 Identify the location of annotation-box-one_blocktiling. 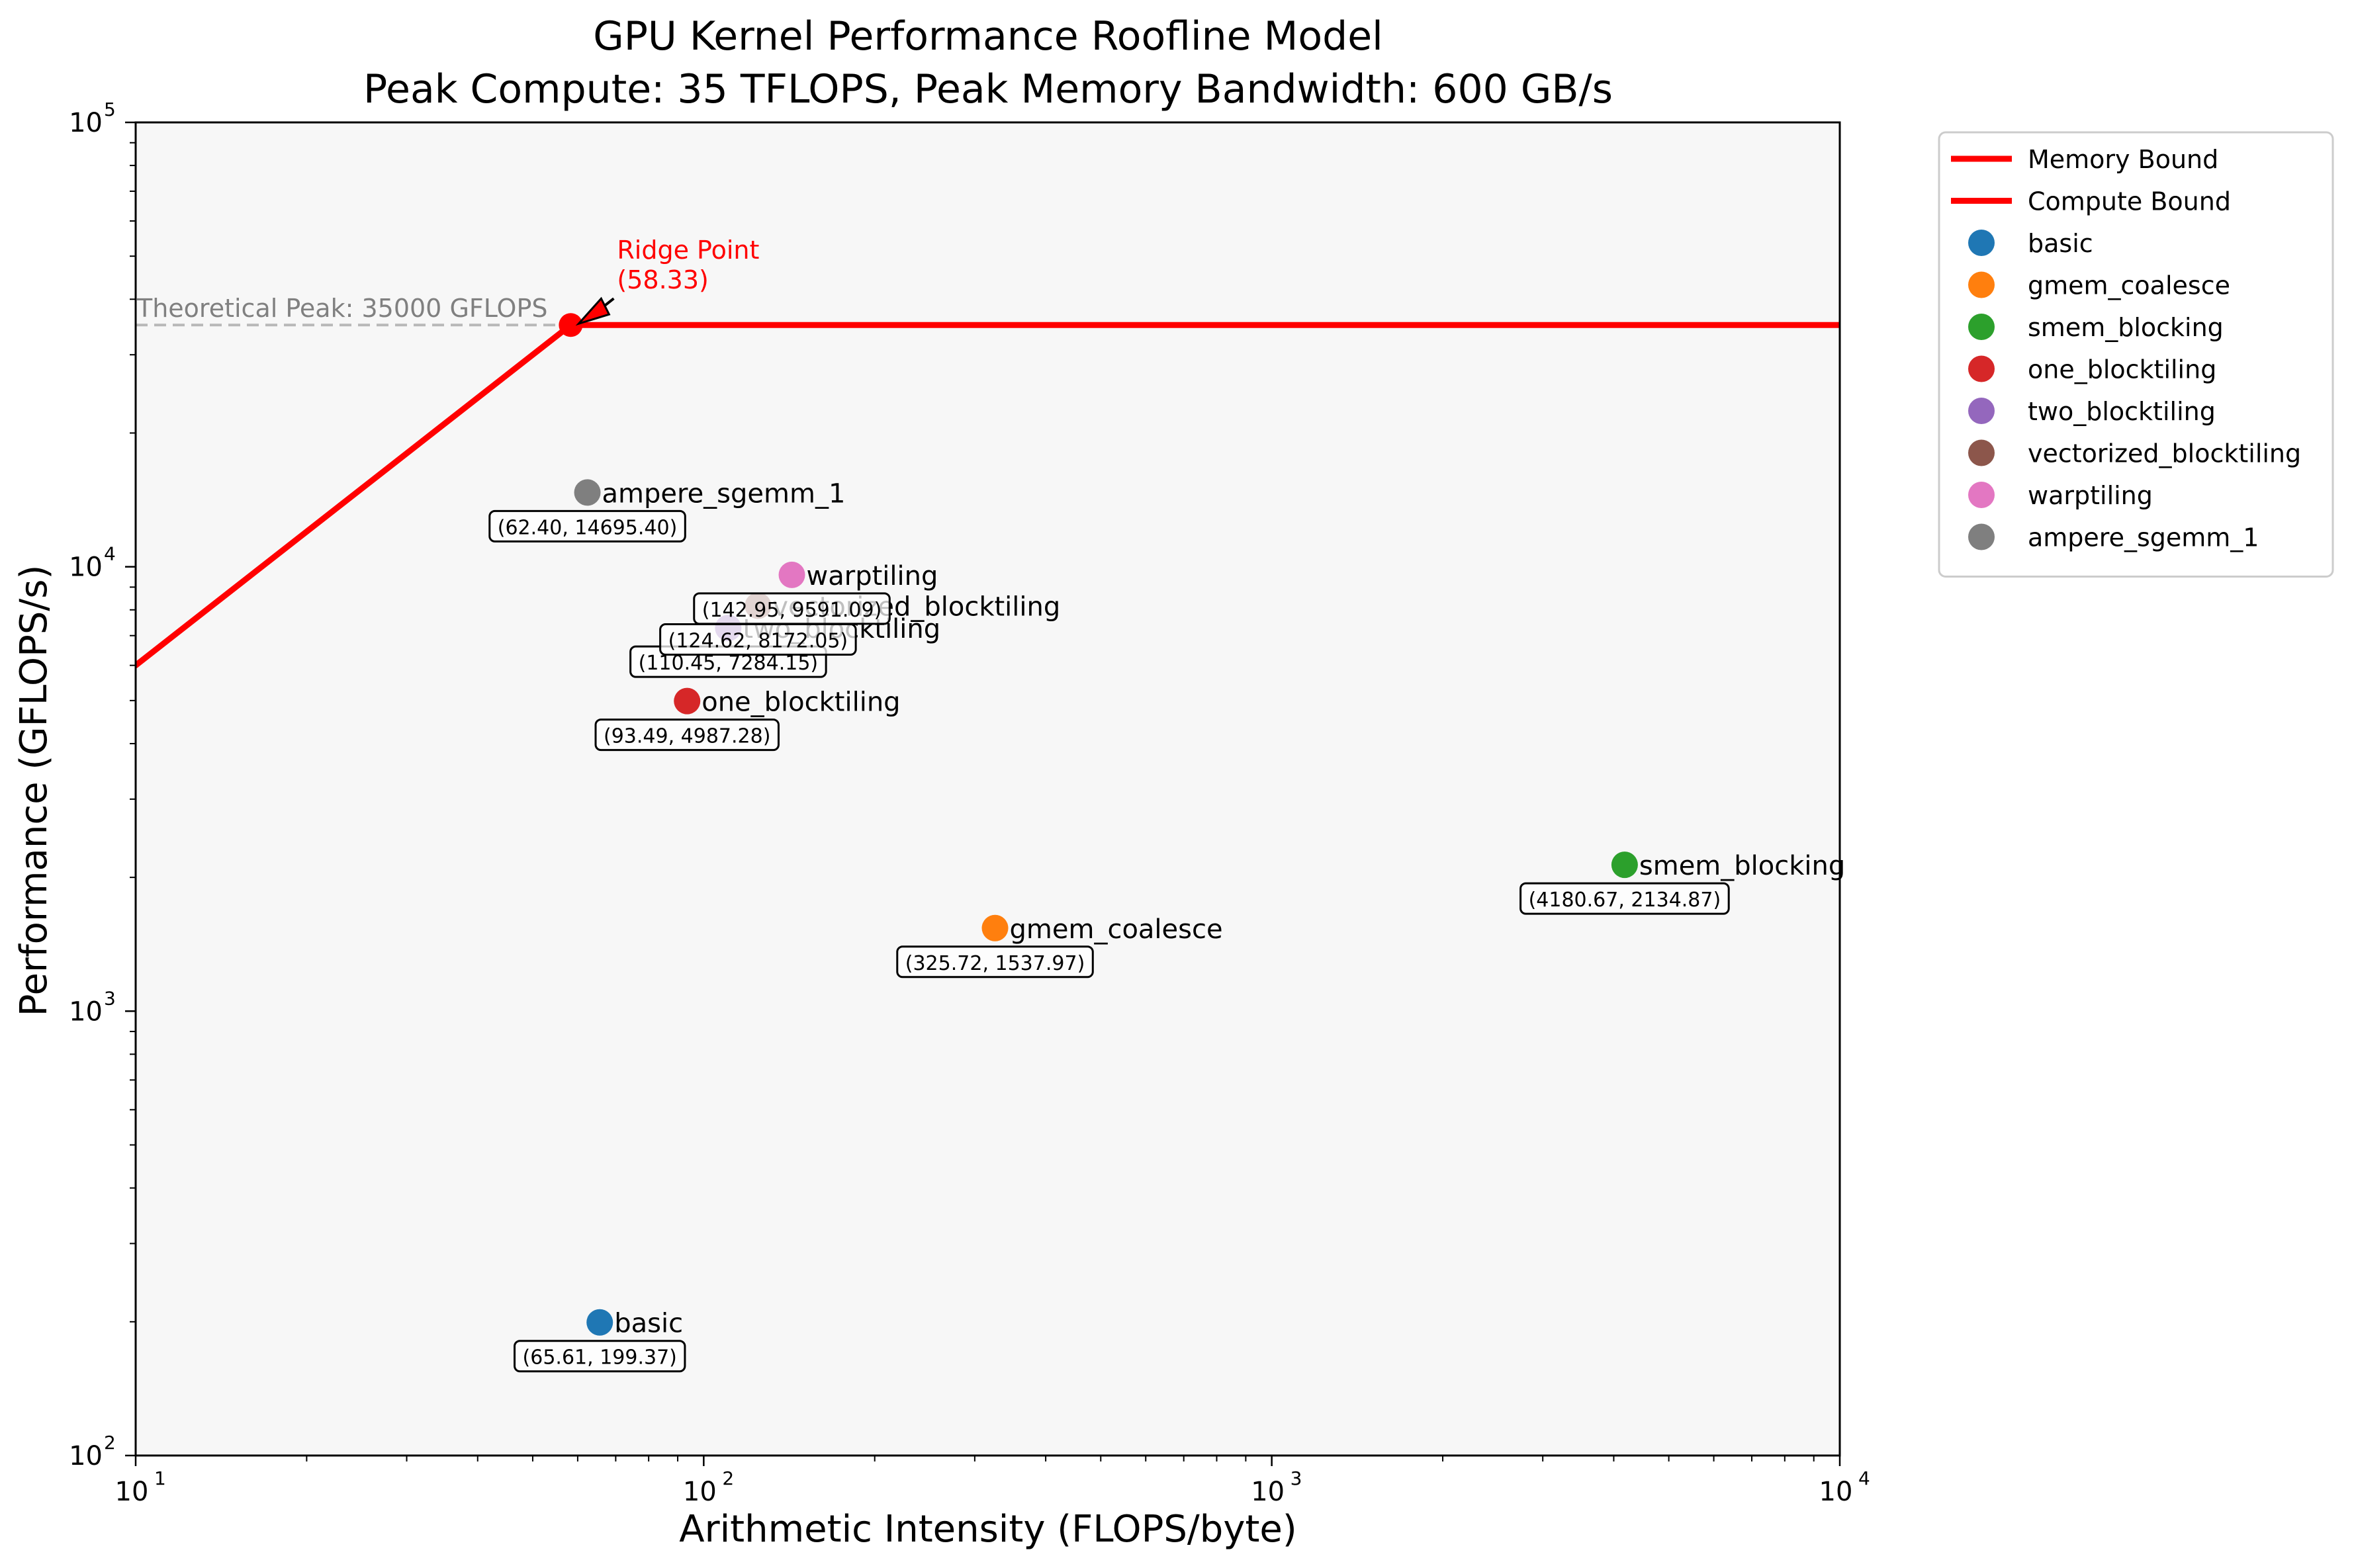
(687, 735).